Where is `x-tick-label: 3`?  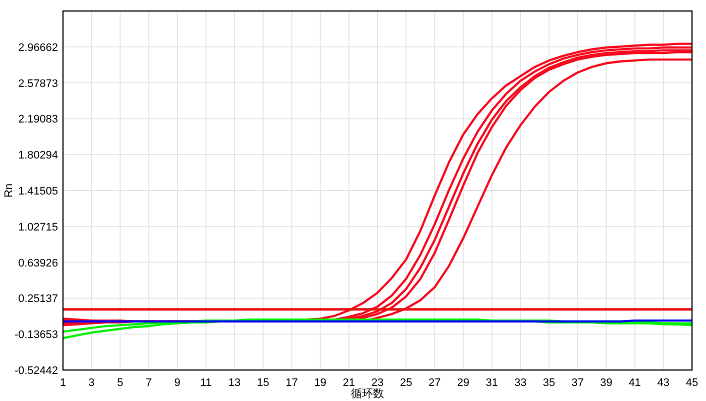 x-tick-label: 3 is located at coordinates (91, 383).